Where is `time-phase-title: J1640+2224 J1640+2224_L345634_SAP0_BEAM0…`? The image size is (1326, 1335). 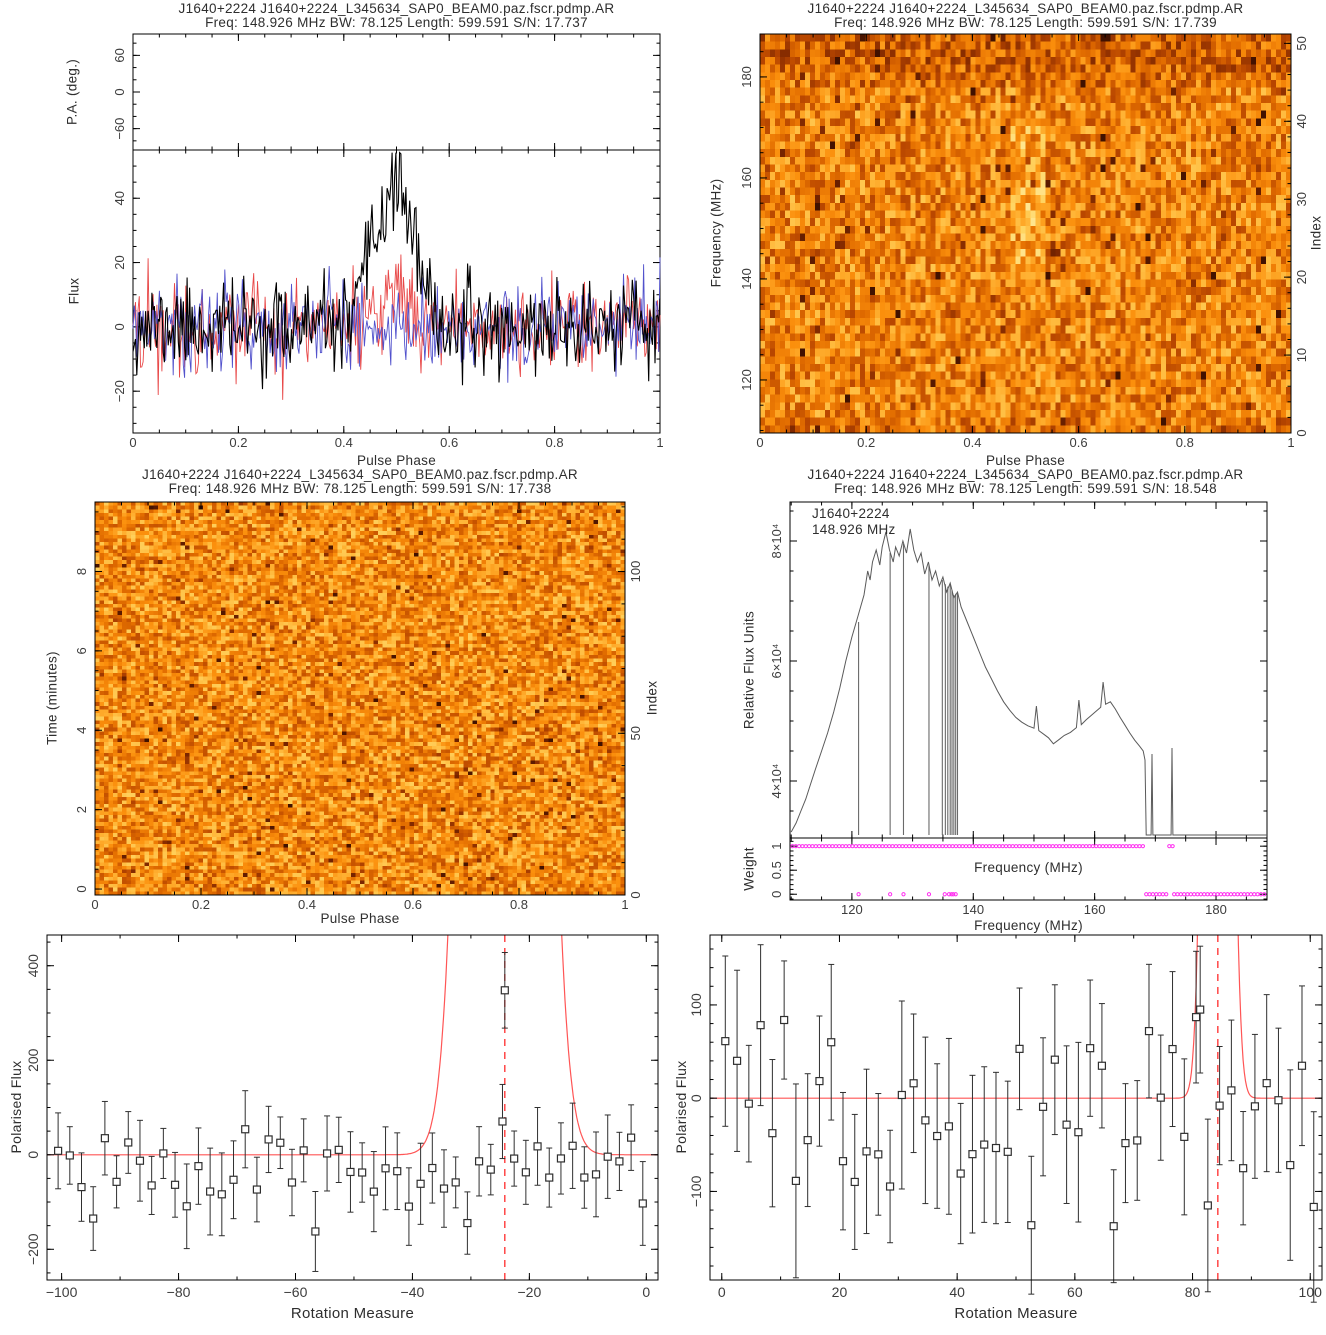
time-phase-title: J1640+2224 J1640+2224_L345634_SAP0_BEAM0… is located at coordinates (360, 474).